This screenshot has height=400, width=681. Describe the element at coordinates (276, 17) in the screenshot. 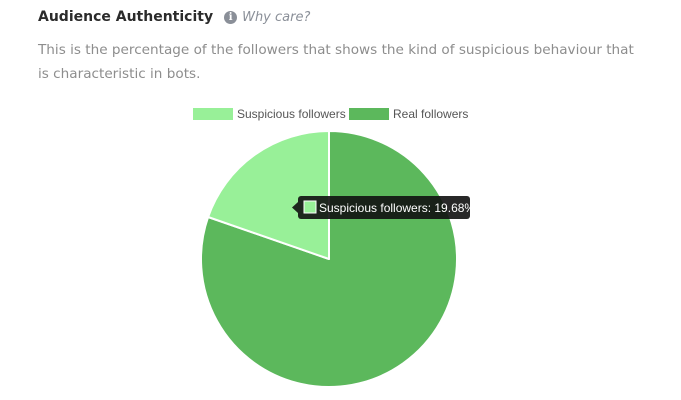

I see `why-care-link: Why care?` at that location.